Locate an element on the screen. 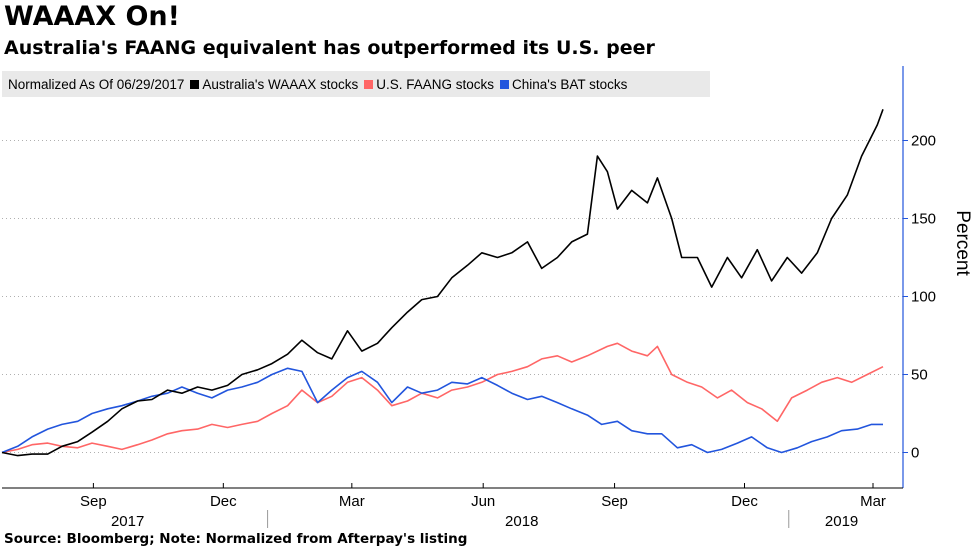 The height and width of the screenshot is (549, 977). y-tick-label: 100 is located at coordinates (923, 297).